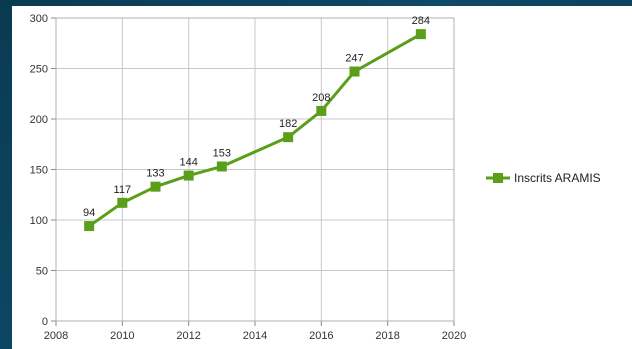 The height and width of the screenshot is (349, 632). I want to click on x-tick-label: 2008, so click(56, 336).